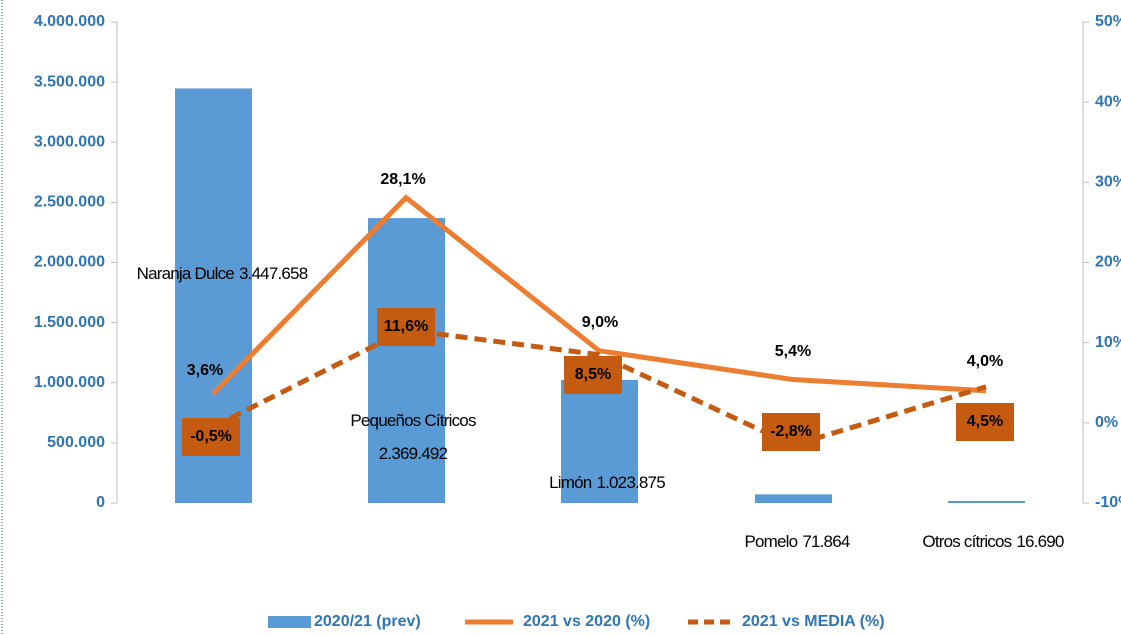 The image size is (1121, 635). Describe the element at coordinates (289, 622) in the screenshot. I see `legend-swatch` at that location.